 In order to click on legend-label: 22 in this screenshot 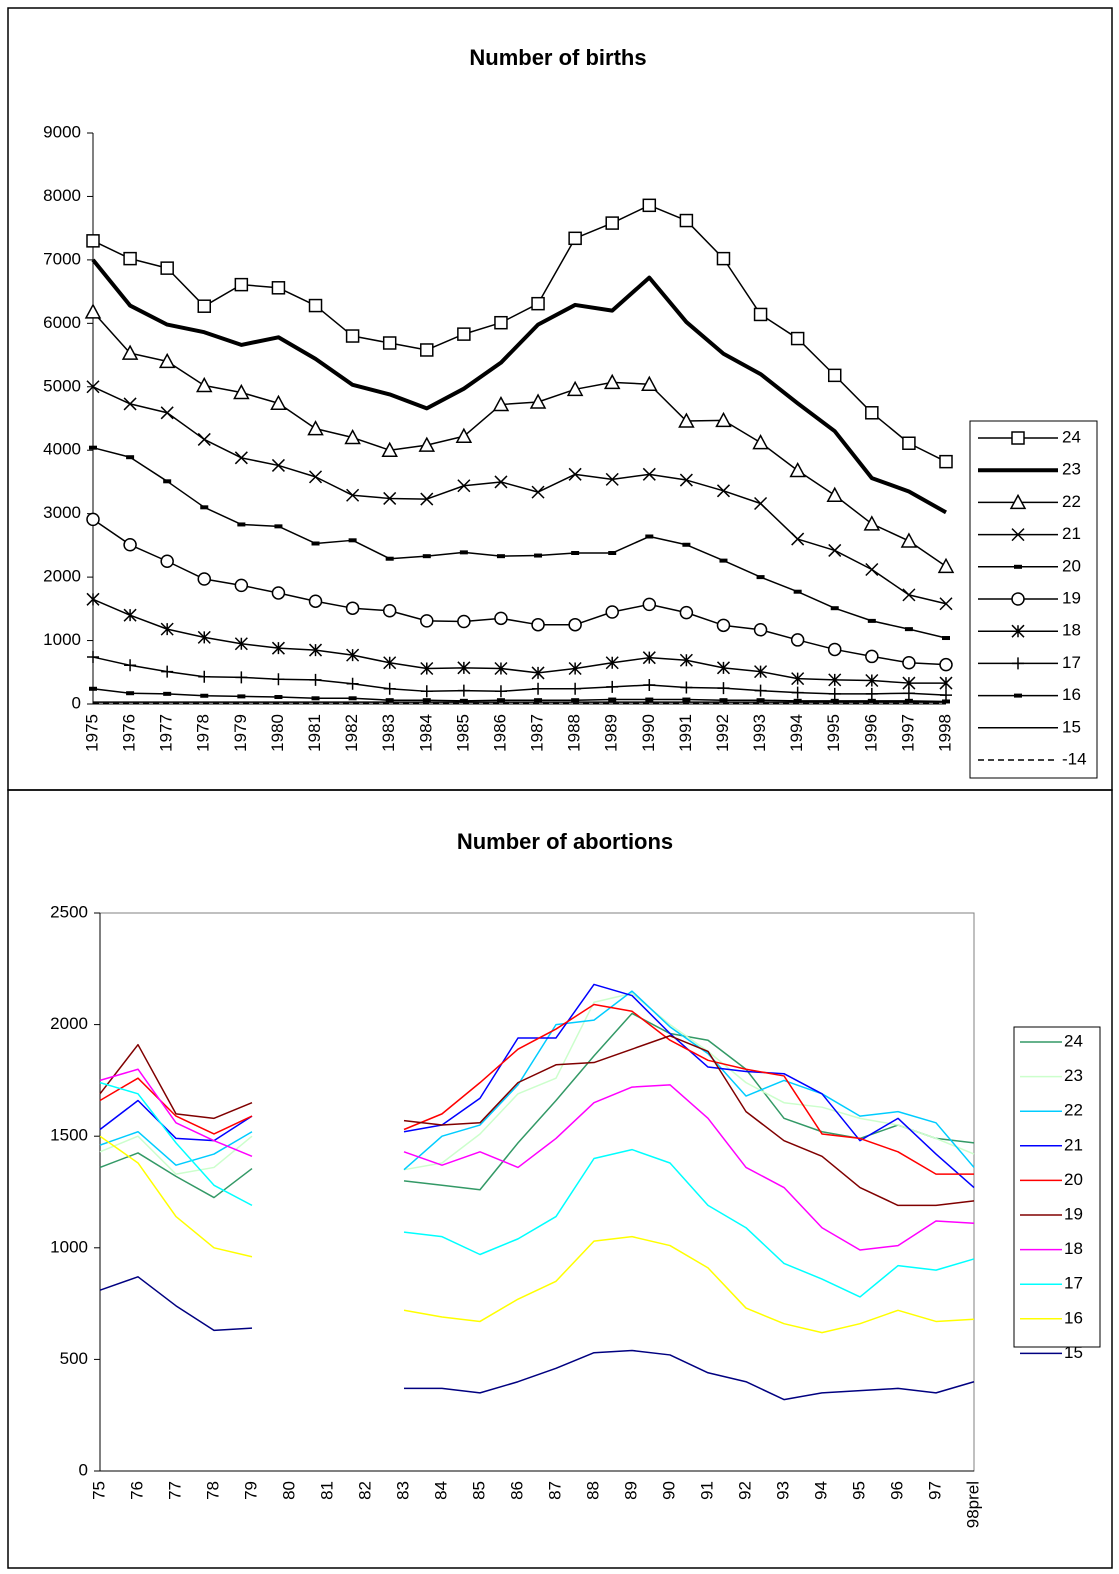, I will do `click(1071, 501)`.